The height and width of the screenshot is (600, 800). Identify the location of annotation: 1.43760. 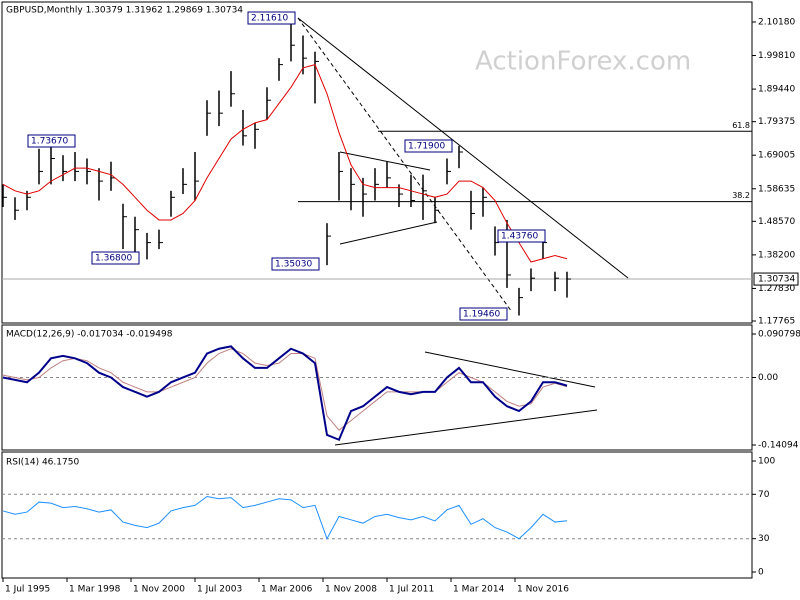
(519, 237).